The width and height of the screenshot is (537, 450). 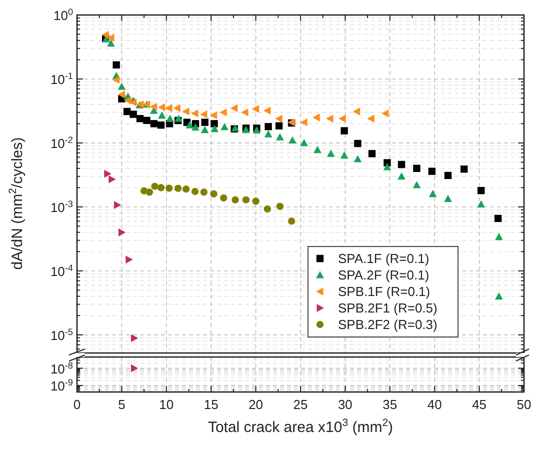 What do you see at coordinates (77, 404) in the screenshot?
I see `x-tick-label: 0` at bounding box center [77, 404].